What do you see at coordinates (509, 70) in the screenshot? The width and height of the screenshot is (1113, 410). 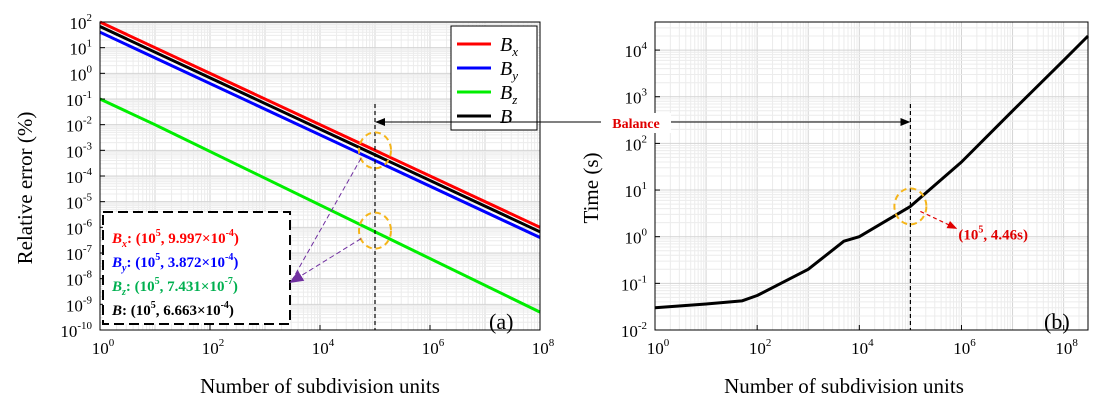 I see `legend-label-1: By` at bounding box center [509, 70].